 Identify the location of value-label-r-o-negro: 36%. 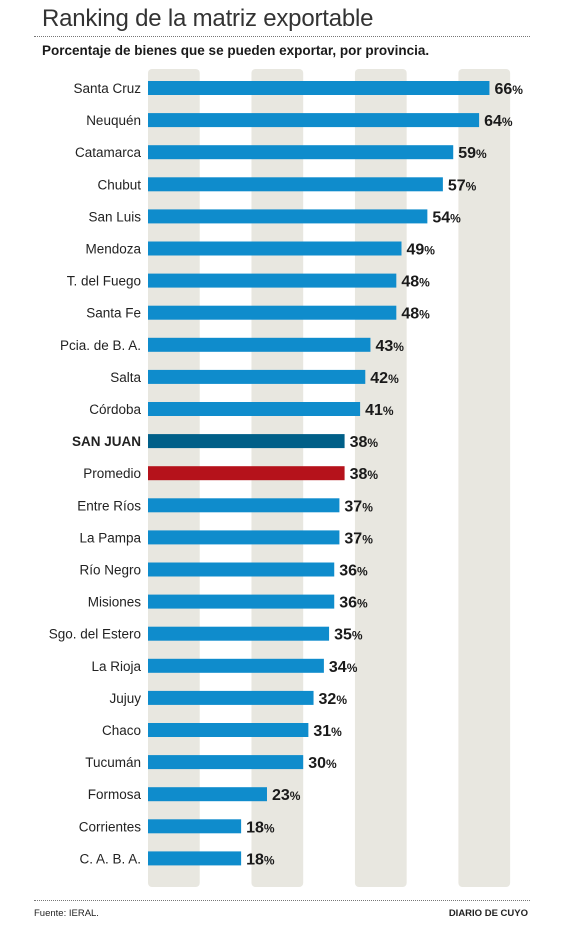
(353, 571).